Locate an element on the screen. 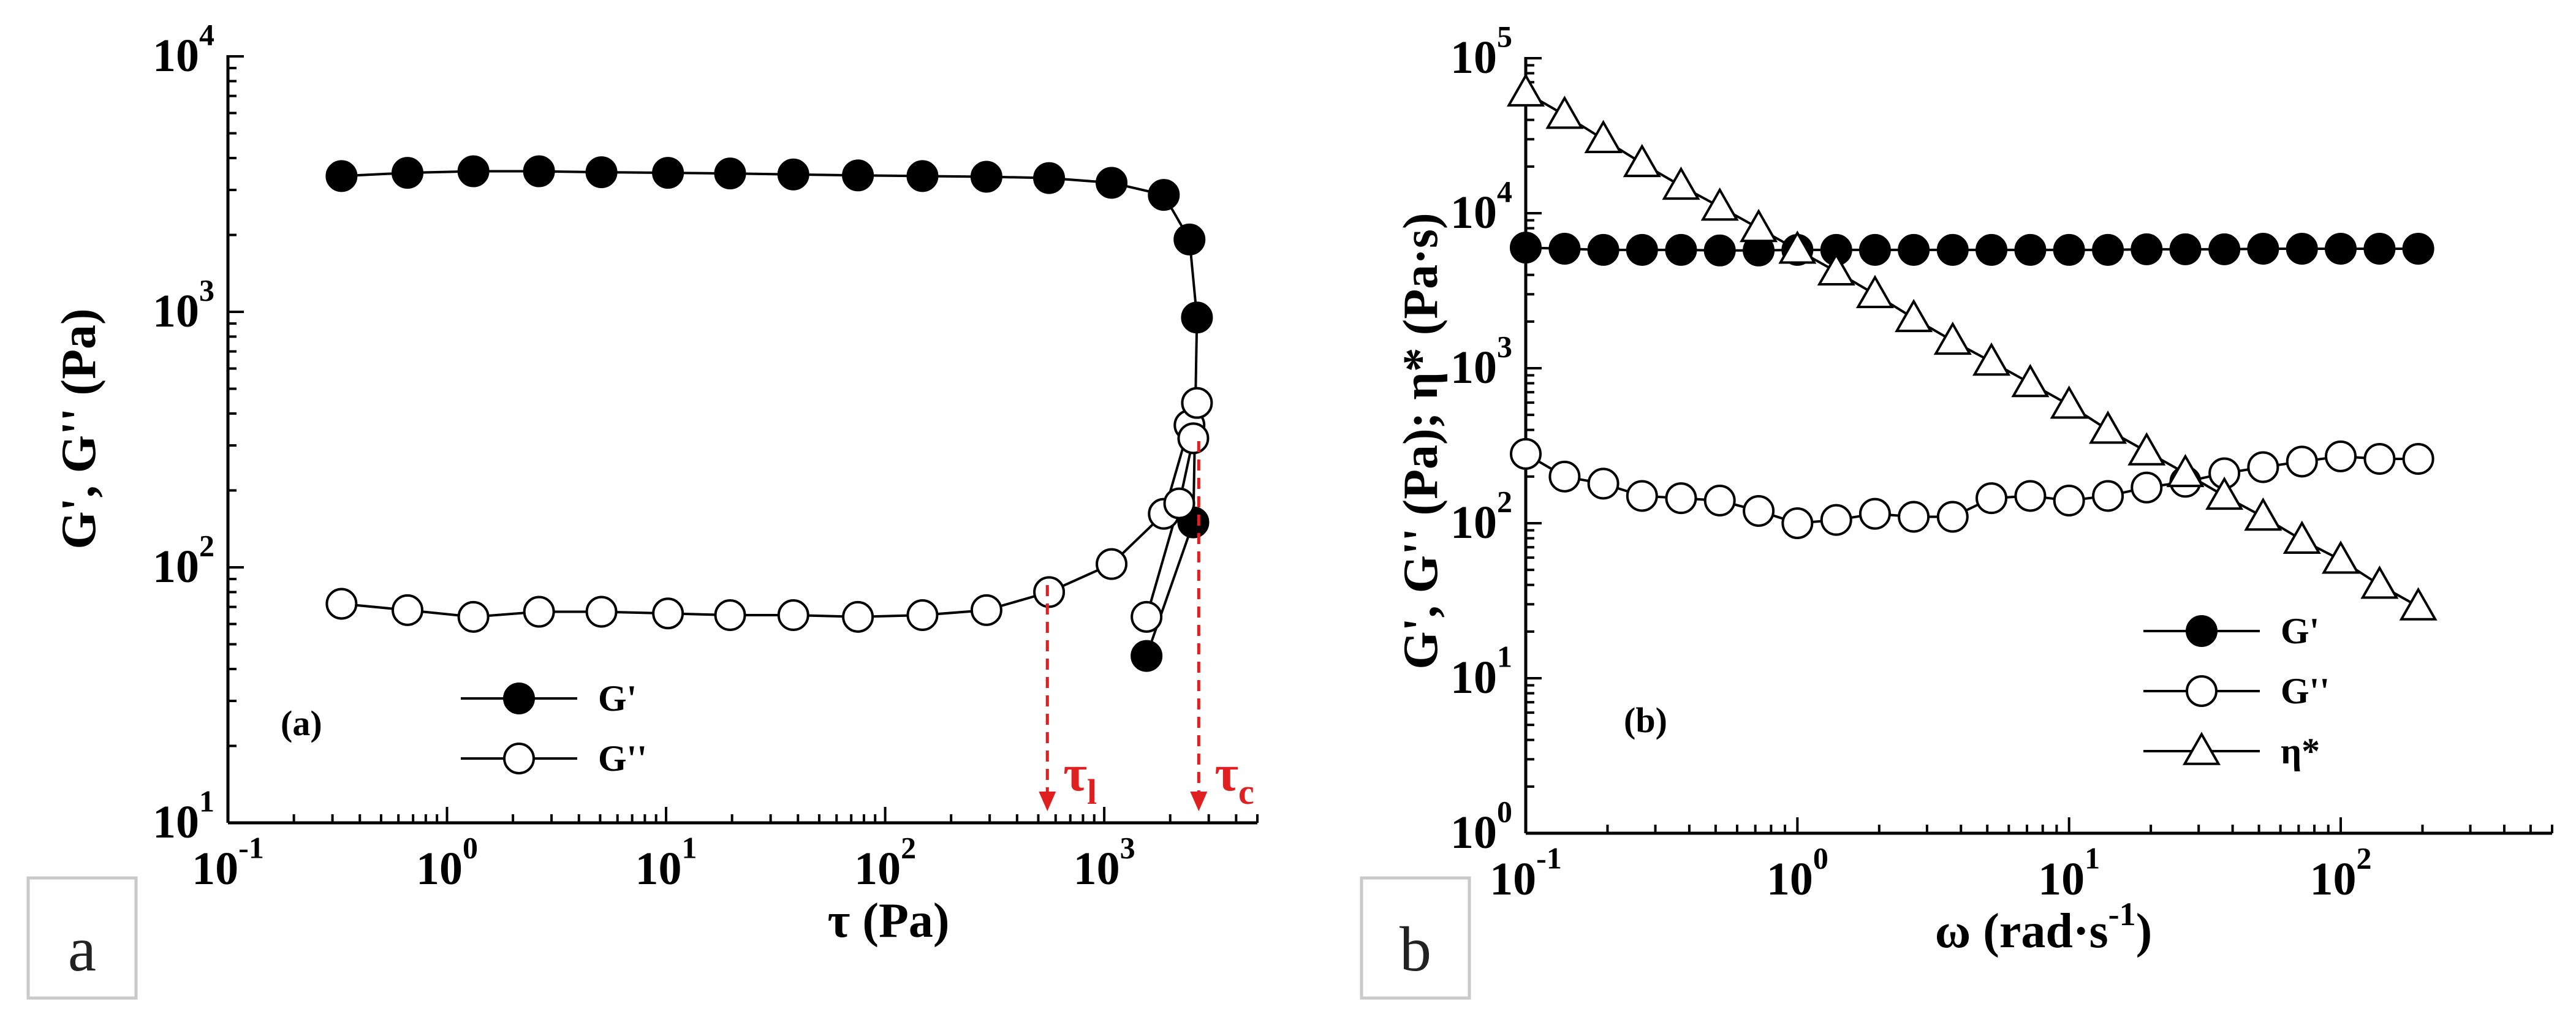 The image size is (2576, 1025). x-axis-title: τ (Pa) is located at coordinates (888, 921).